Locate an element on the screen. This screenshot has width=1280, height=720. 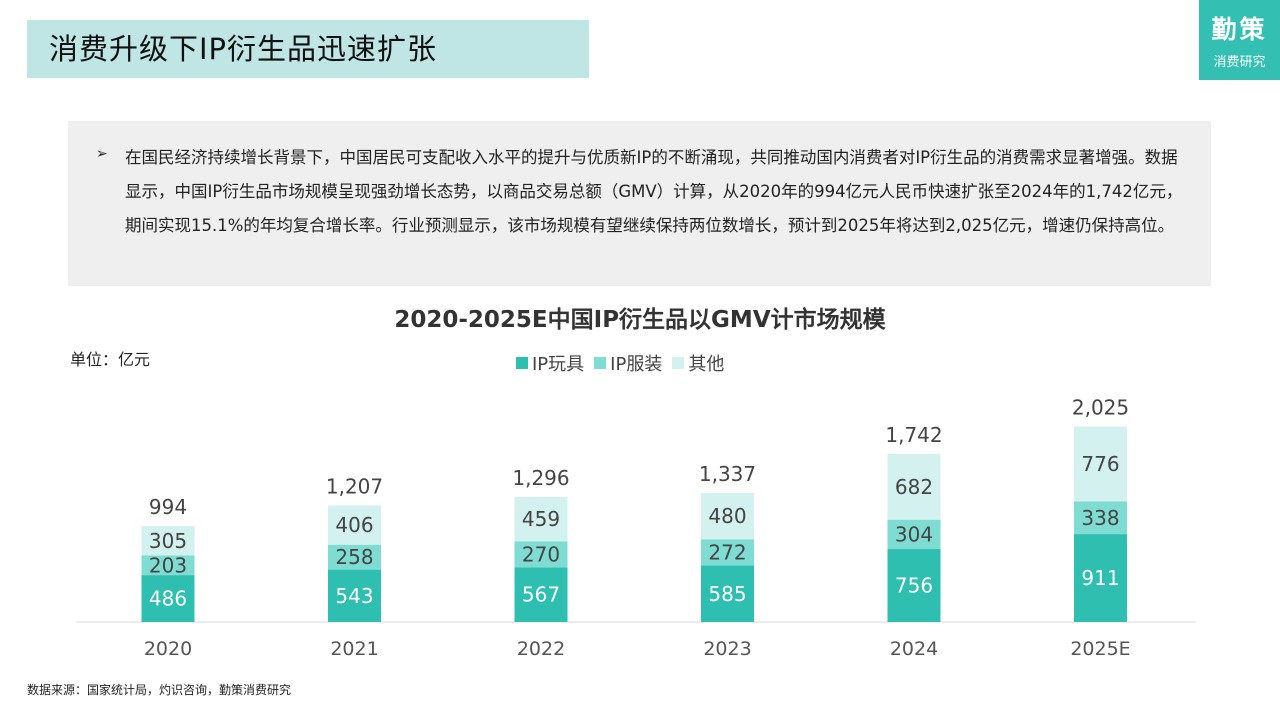
chart-legend: IP玩具 IP服装 其他 is located at coordinates (620, 363).